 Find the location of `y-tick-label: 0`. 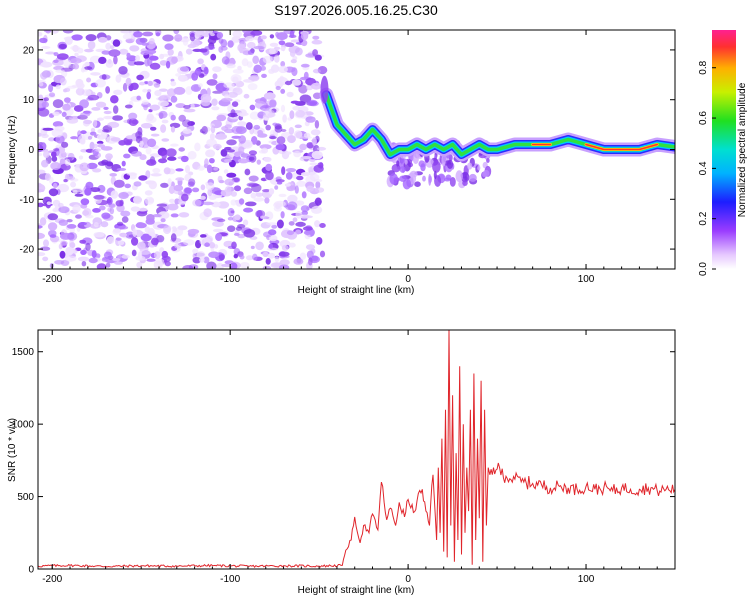

y-tick-label: 0 is located at coordinates (31, 150).